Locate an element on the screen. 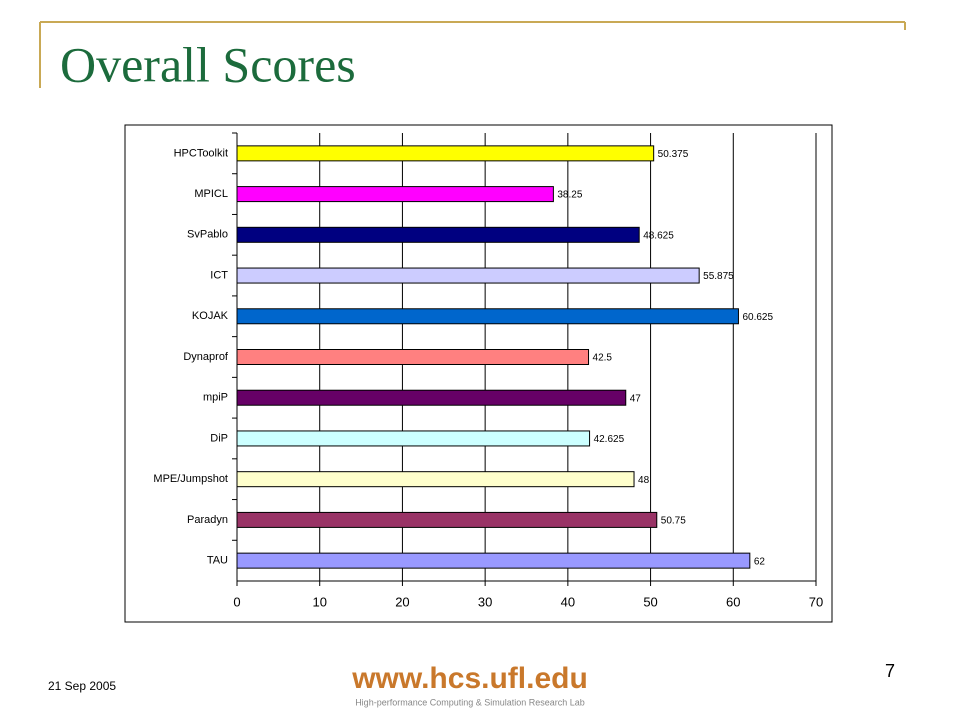 The image size is (960, 720). y-tick-label: Dynaprof is located at coordinates (206, 357).